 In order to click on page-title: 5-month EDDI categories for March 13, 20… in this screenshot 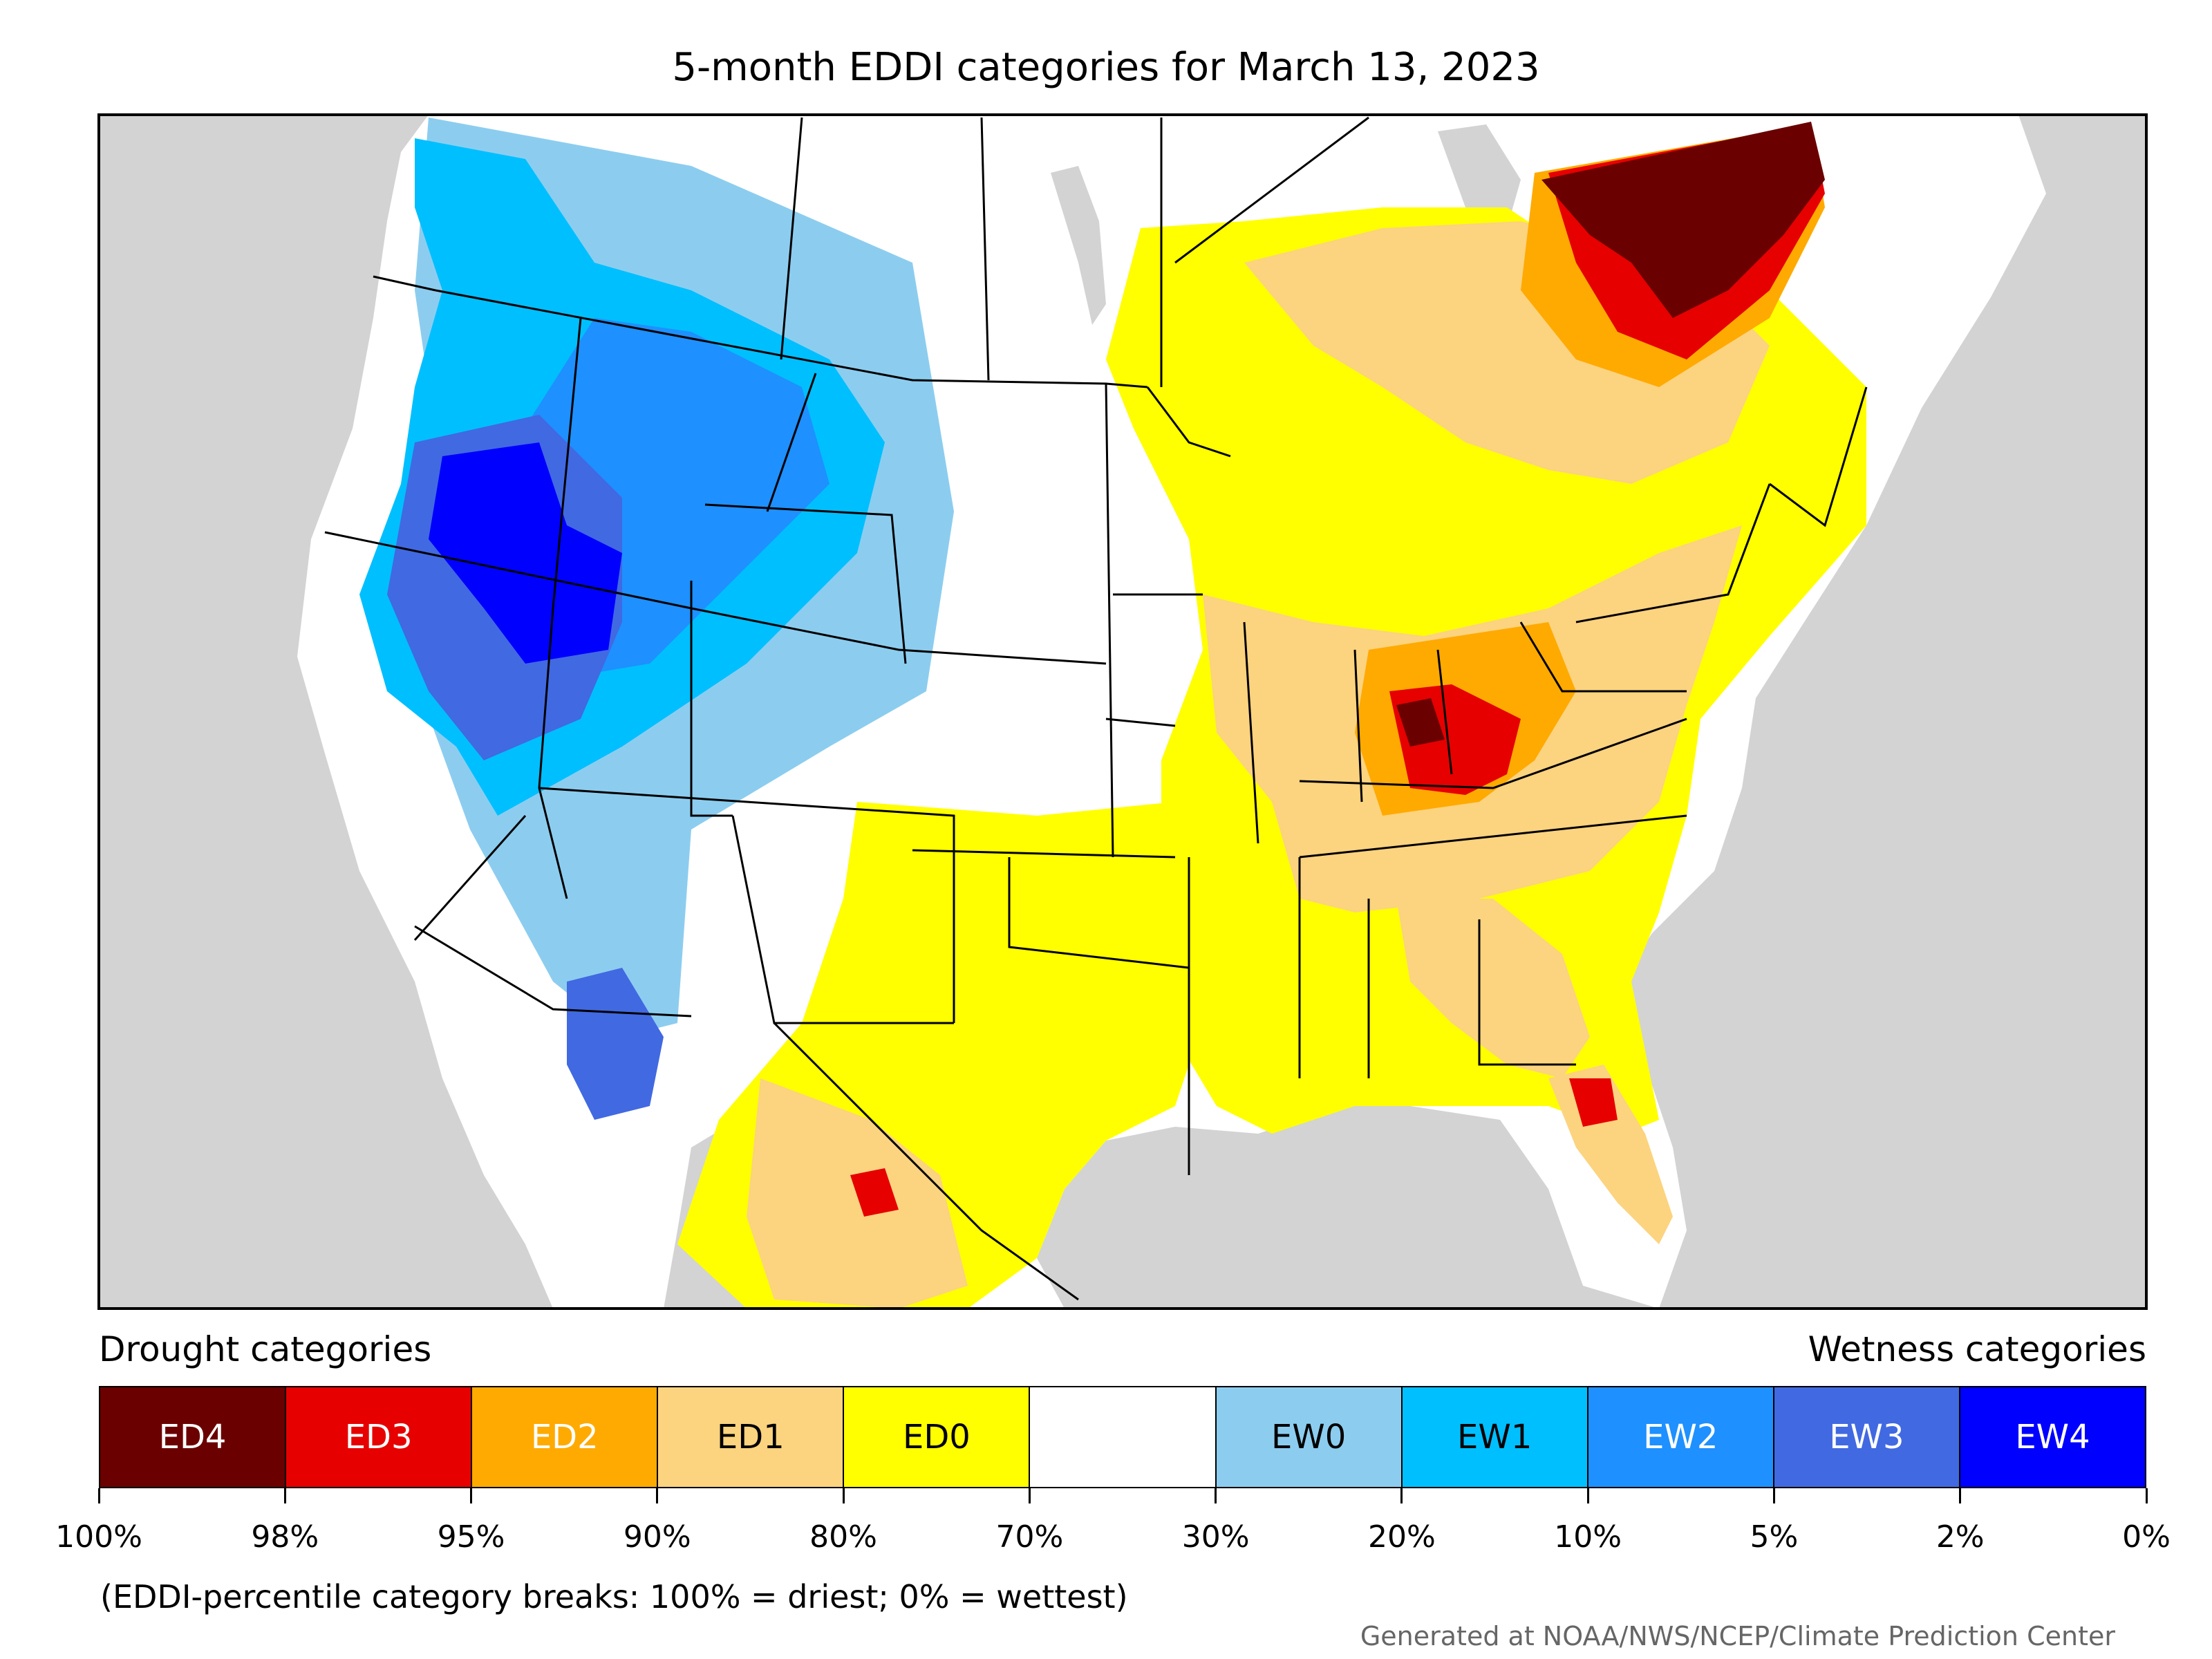, I will do `click(1106, 67)`.